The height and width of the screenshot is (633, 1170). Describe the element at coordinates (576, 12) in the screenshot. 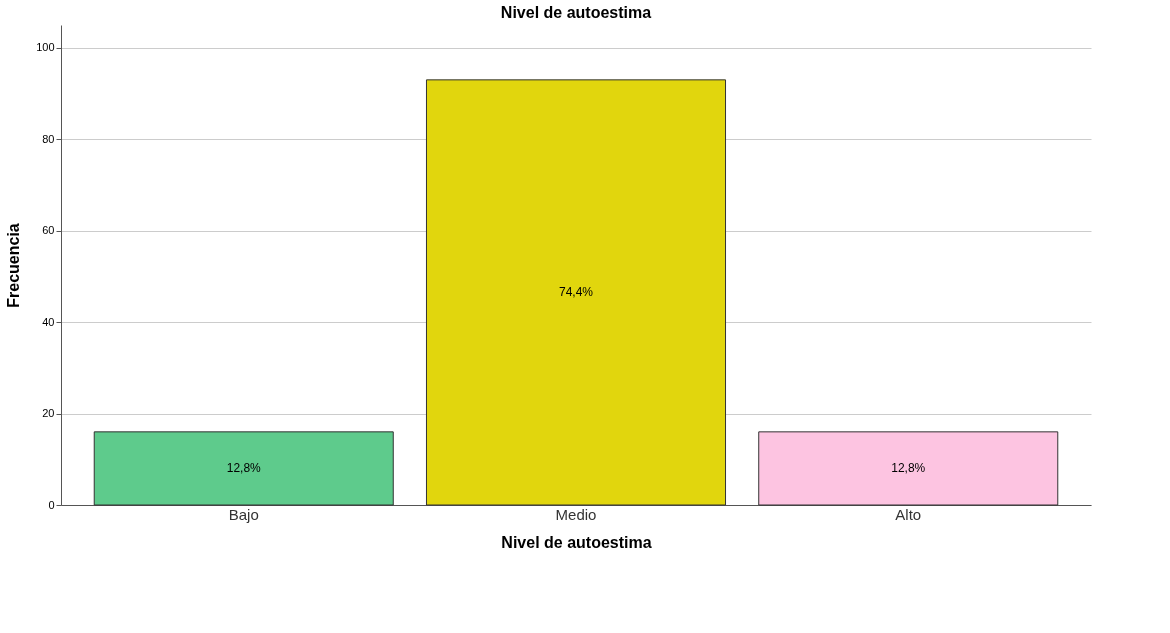

I see `chart-title: Nivel de autoestima` at that location.